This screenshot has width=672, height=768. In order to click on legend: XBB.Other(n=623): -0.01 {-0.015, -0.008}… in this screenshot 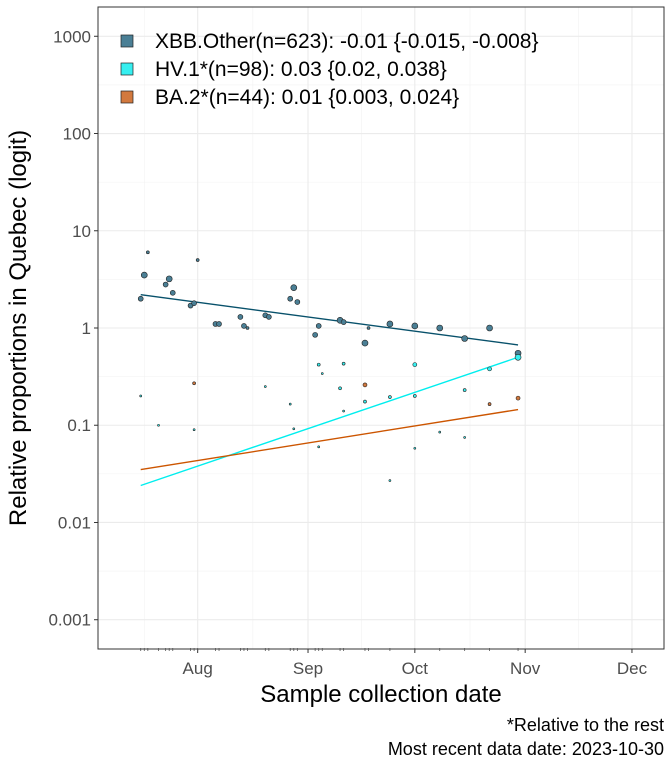, I will do `click(329, 69)`.